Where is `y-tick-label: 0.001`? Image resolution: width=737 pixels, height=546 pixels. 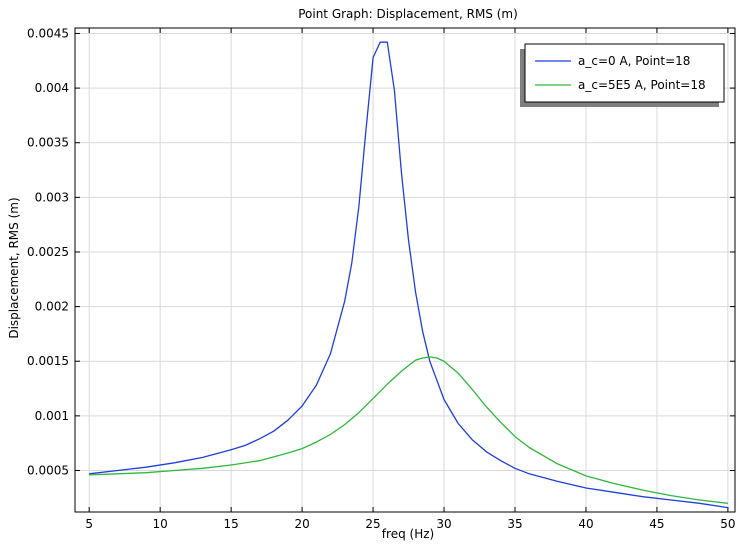 y-tick-label: 0.001 is located at coordinates (52, 416).